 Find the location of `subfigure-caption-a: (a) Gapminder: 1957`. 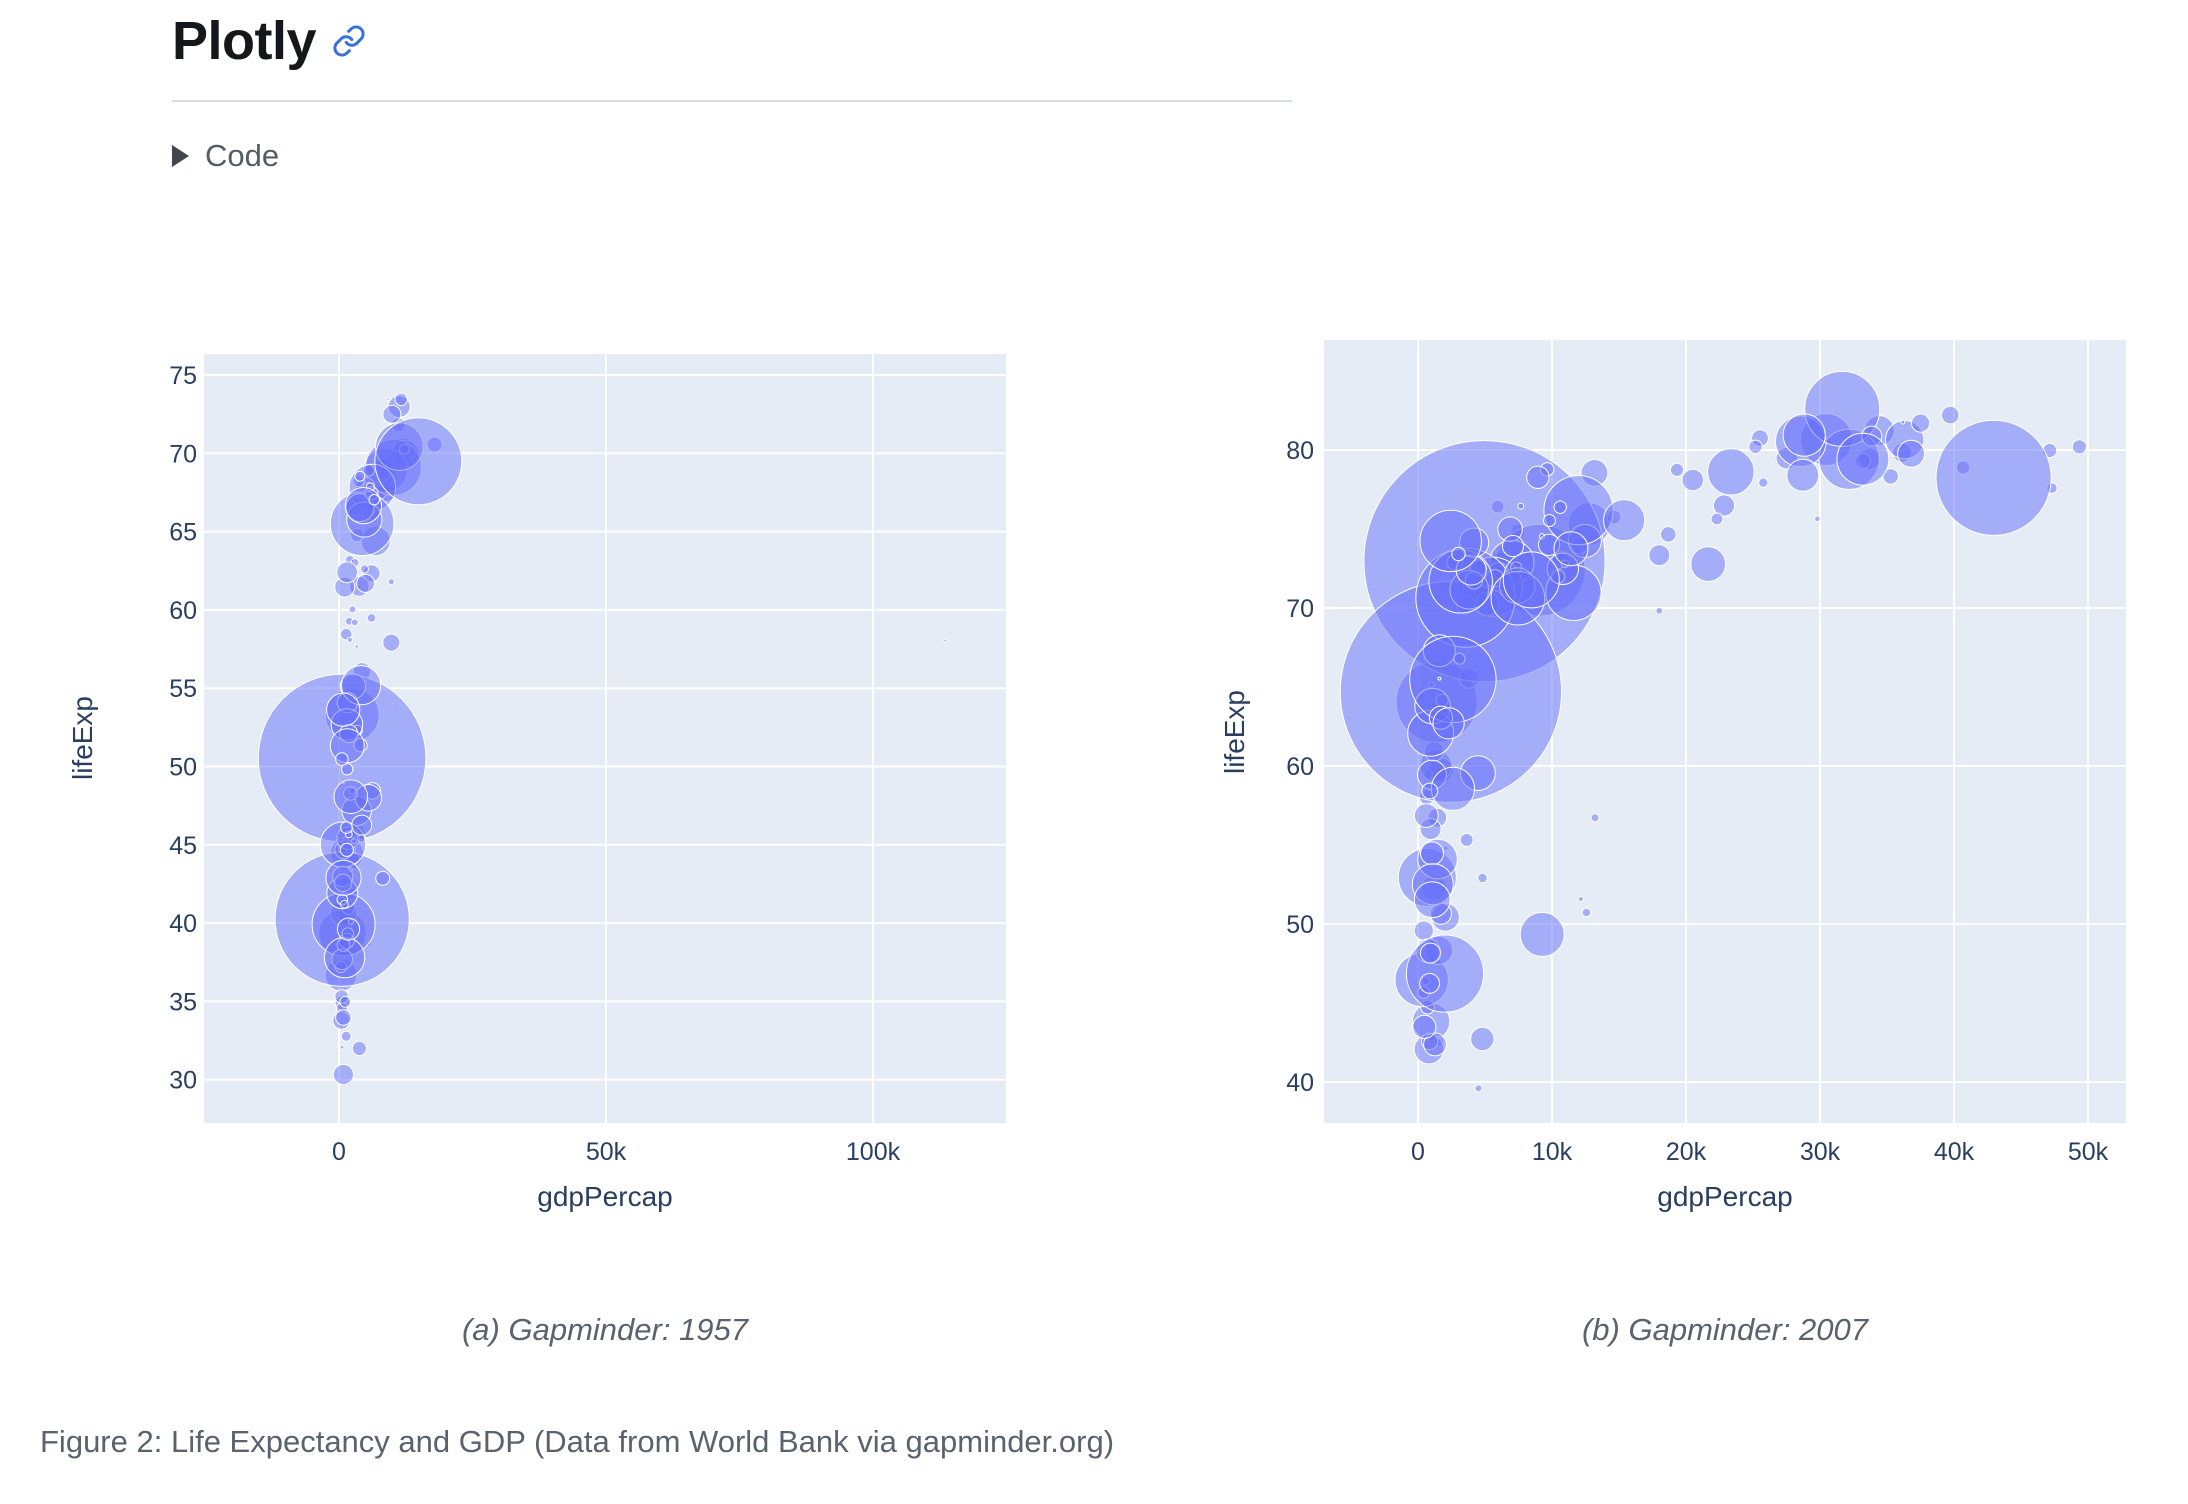

subfigure-caption-a: (a) Gapminder: 1957 is located at coordinates (605, 1329).